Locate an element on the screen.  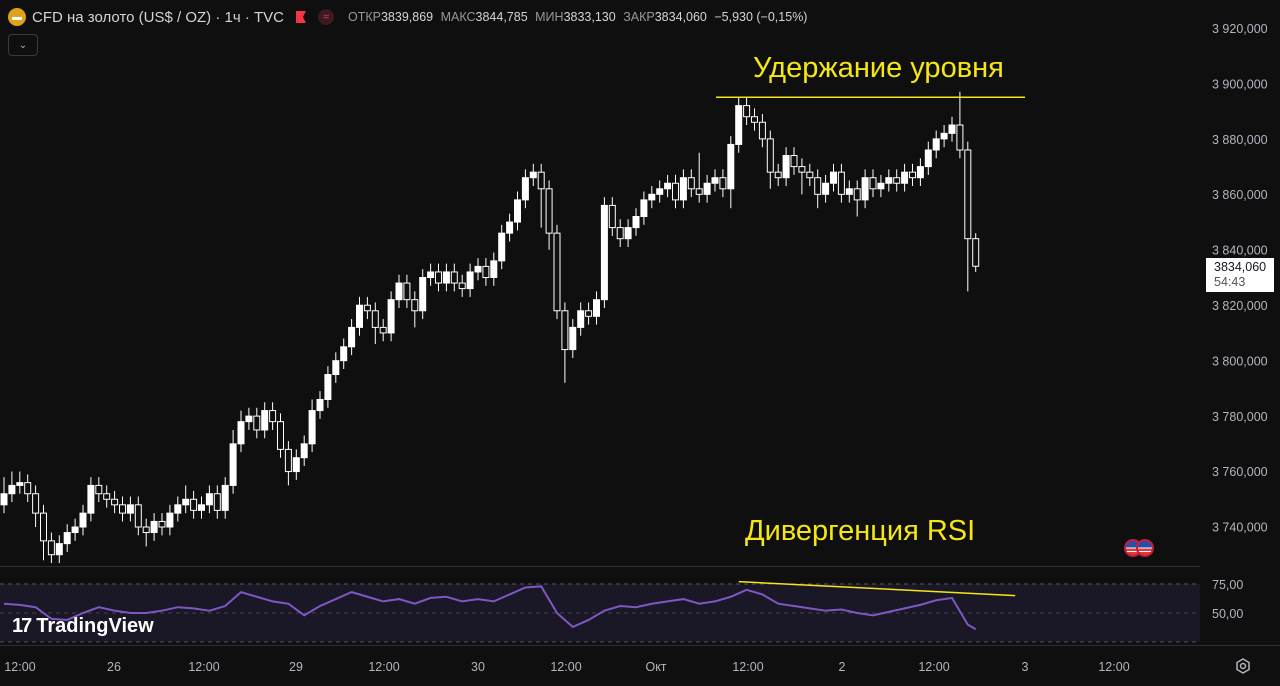
us-flag-event-icon is located at coordinates (1145, 548).